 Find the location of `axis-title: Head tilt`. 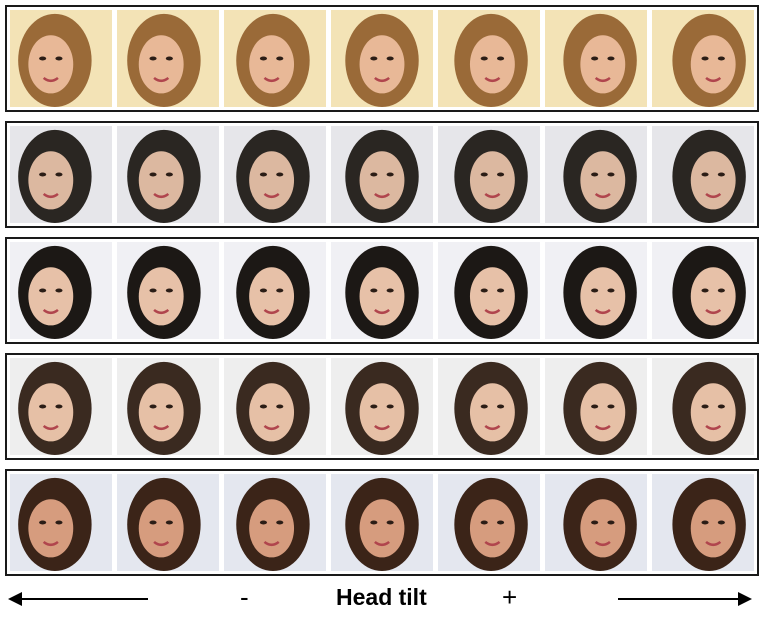

axis-title: Head tilt is located at coordinates (381, 597).